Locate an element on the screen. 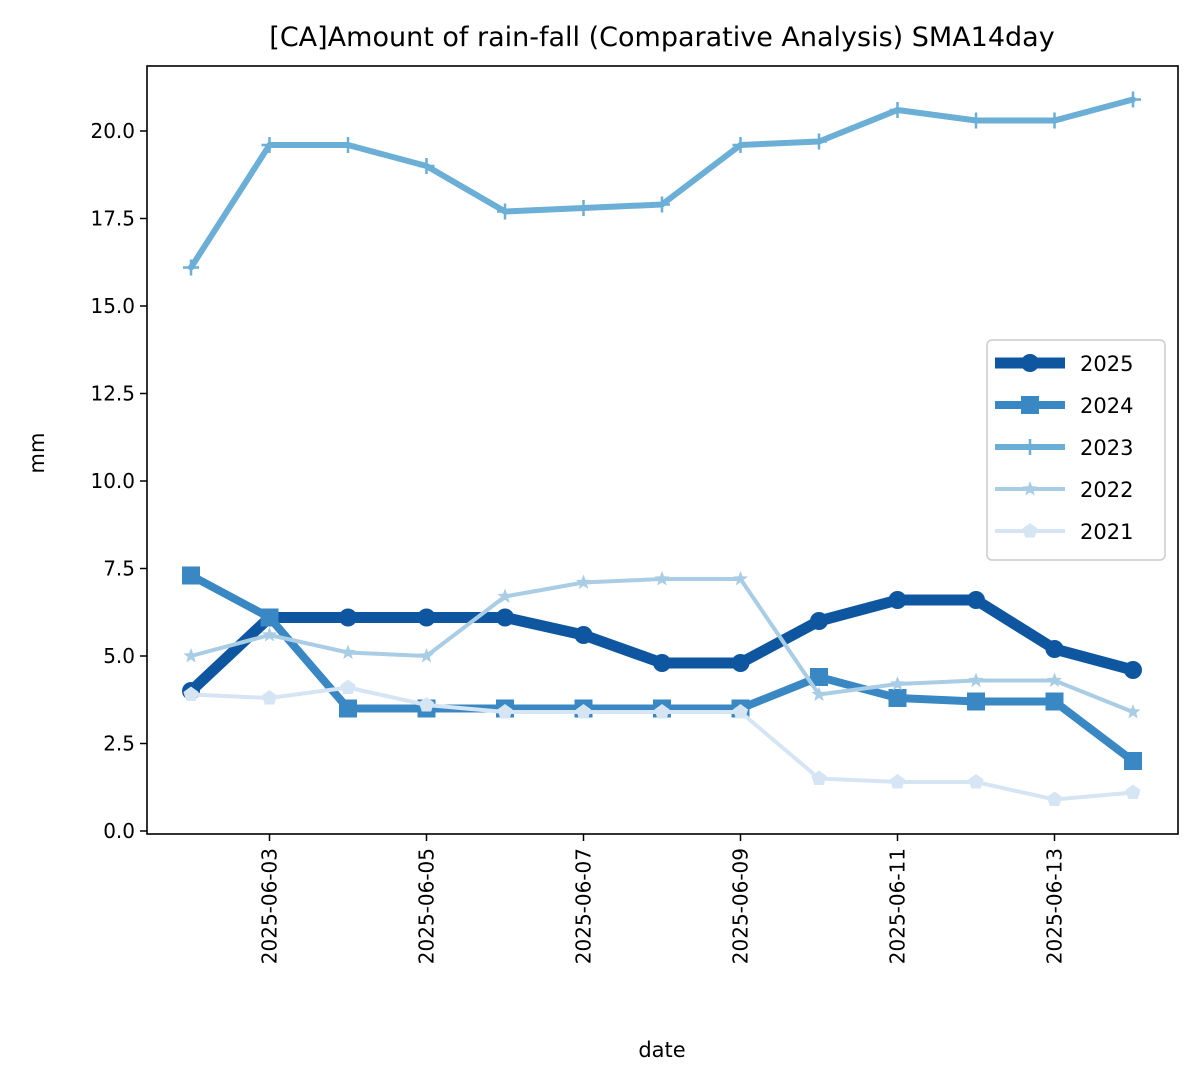 This screenshot has width=1200, height=1084. legend-label: 2025 is located at coordinates (1106, 364).